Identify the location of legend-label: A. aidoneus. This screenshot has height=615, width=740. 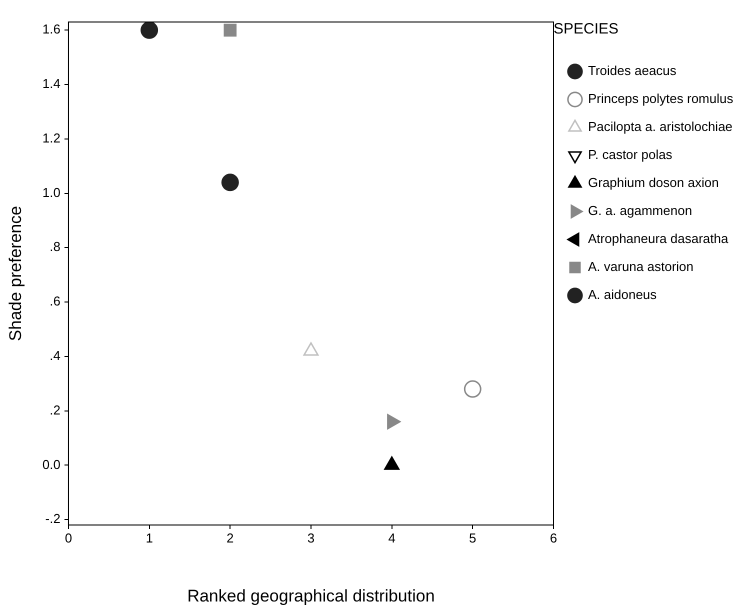
(623, 294).